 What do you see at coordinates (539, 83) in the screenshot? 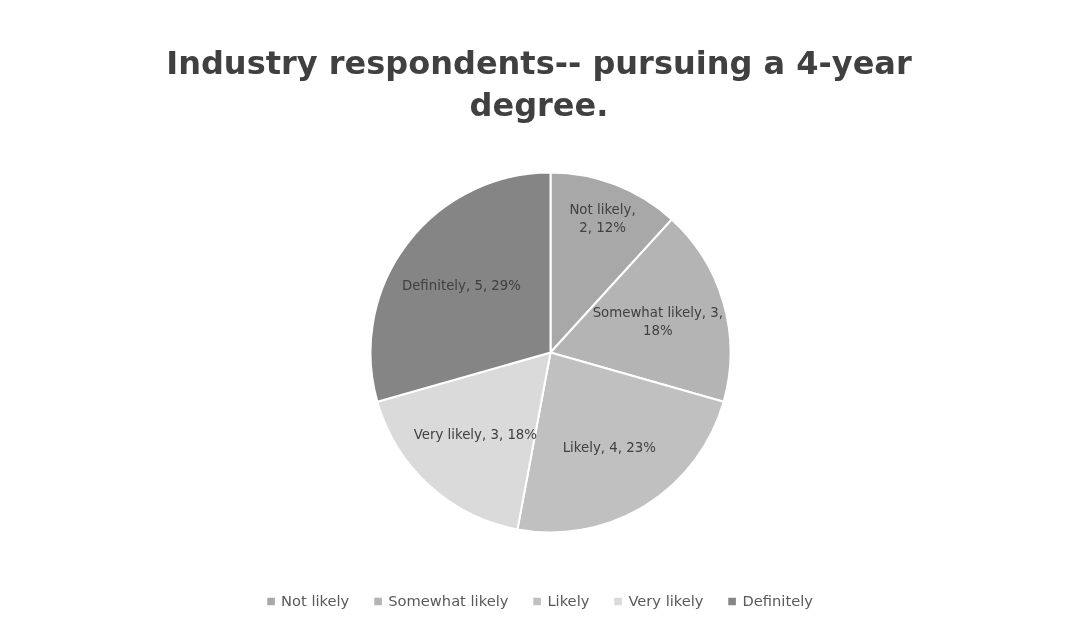
I see `chart-title: Industry respondents-- pursuing a 4-year degree.` at bounding box center [539, 83].